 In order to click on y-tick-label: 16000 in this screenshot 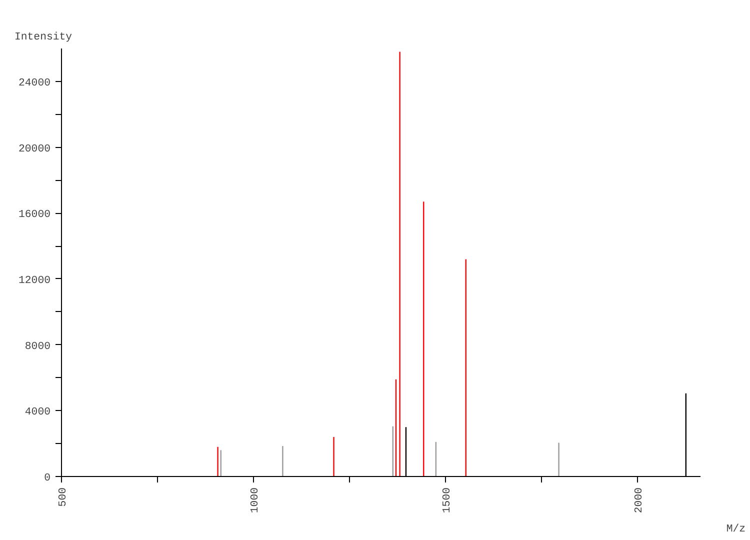, I will do `click(34, 215)`.